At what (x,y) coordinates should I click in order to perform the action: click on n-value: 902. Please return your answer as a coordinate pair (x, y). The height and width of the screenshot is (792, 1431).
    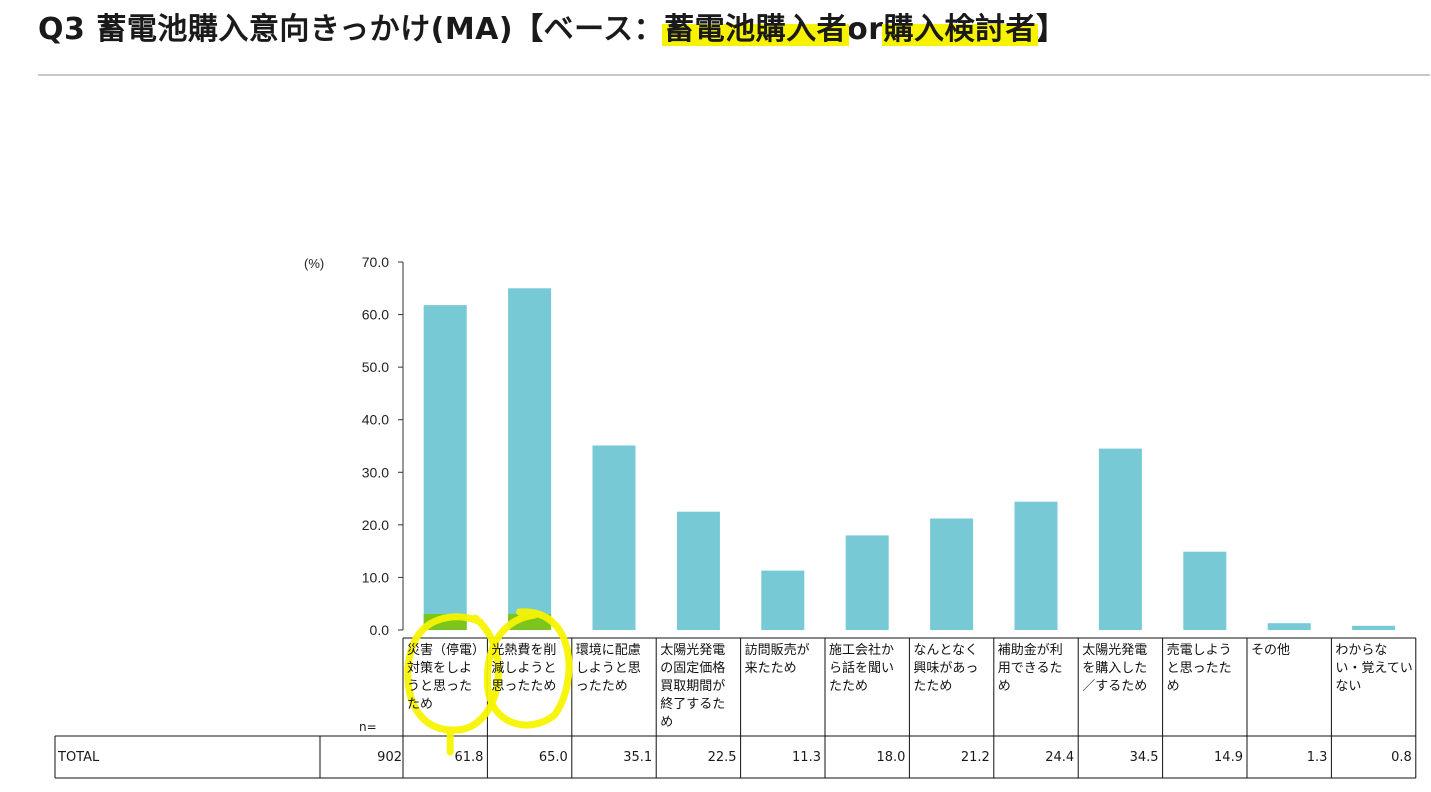
    Looking at the image, I should click on (389, 757).